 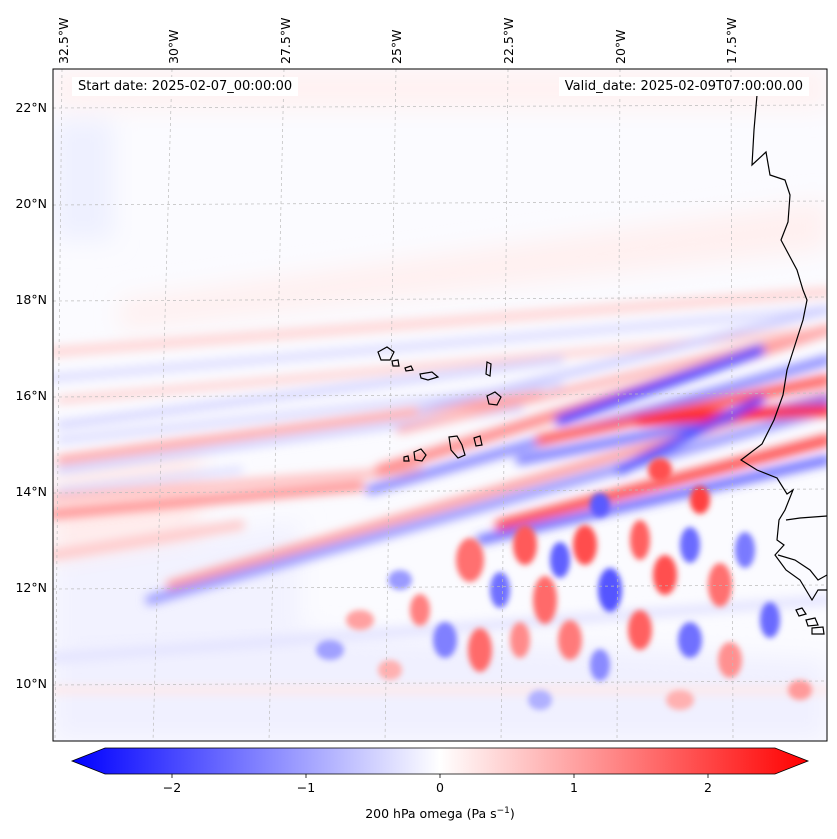 What do you see at coordinates (386, 353) in the screenshot?
I see `island-sao-antao` at bounding box center [386, 353].